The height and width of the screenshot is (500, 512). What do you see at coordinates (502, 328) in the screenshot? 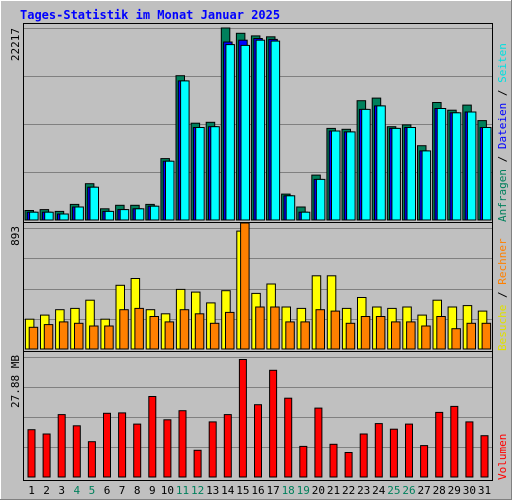
I see `legend-besuche: Besuche` at bounding box center [502, 328].